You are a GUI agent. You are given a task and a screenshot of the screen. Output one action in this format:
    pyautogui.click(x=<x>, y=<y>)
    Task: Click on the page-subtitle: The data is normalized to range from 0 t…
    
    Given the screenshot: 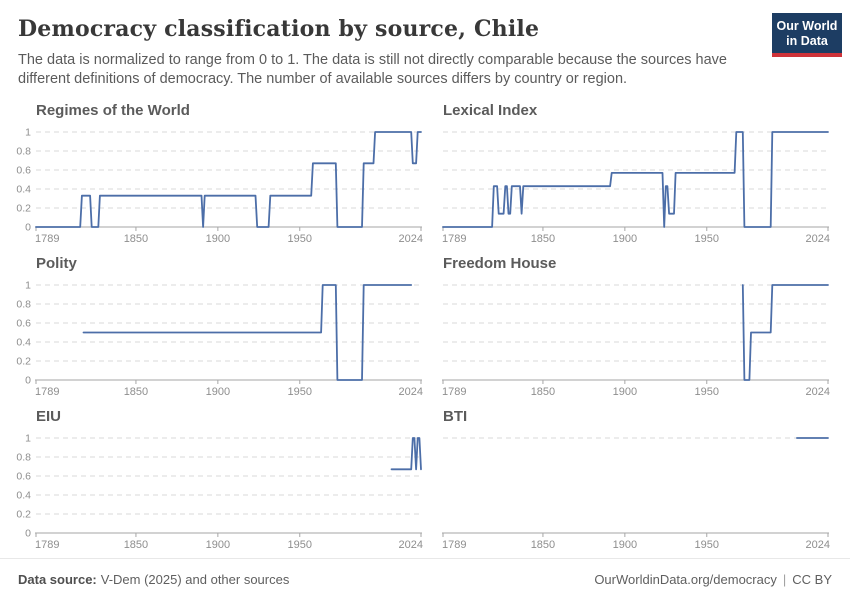 What is the action you would take?
    pyautogui.click(x=372, y=69)
    